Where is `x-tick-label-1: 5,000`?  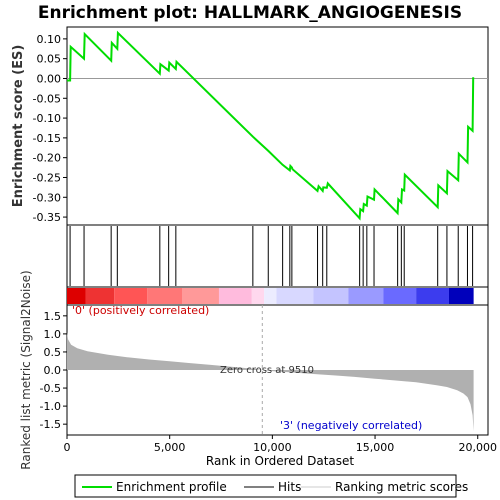 x-tick-label-1: 5,000 is located at coordinates (170, 447).